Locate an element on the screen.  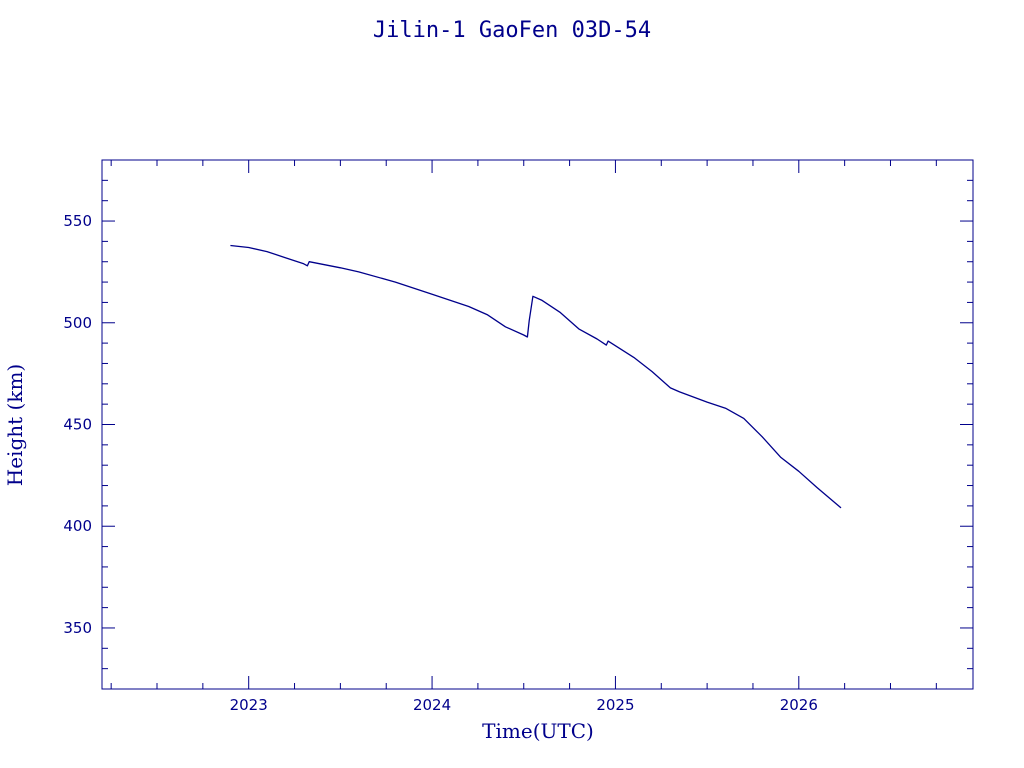
x-tick-label: 2023 is located at coordinates (249, 705).